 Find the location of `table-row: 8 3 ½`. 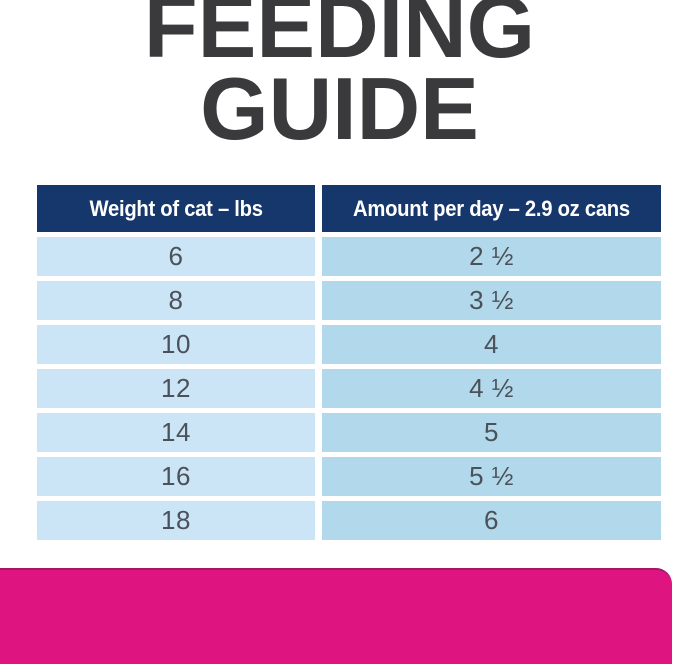

table-row: 8 3 ½ is located at coordinates (349, 300).